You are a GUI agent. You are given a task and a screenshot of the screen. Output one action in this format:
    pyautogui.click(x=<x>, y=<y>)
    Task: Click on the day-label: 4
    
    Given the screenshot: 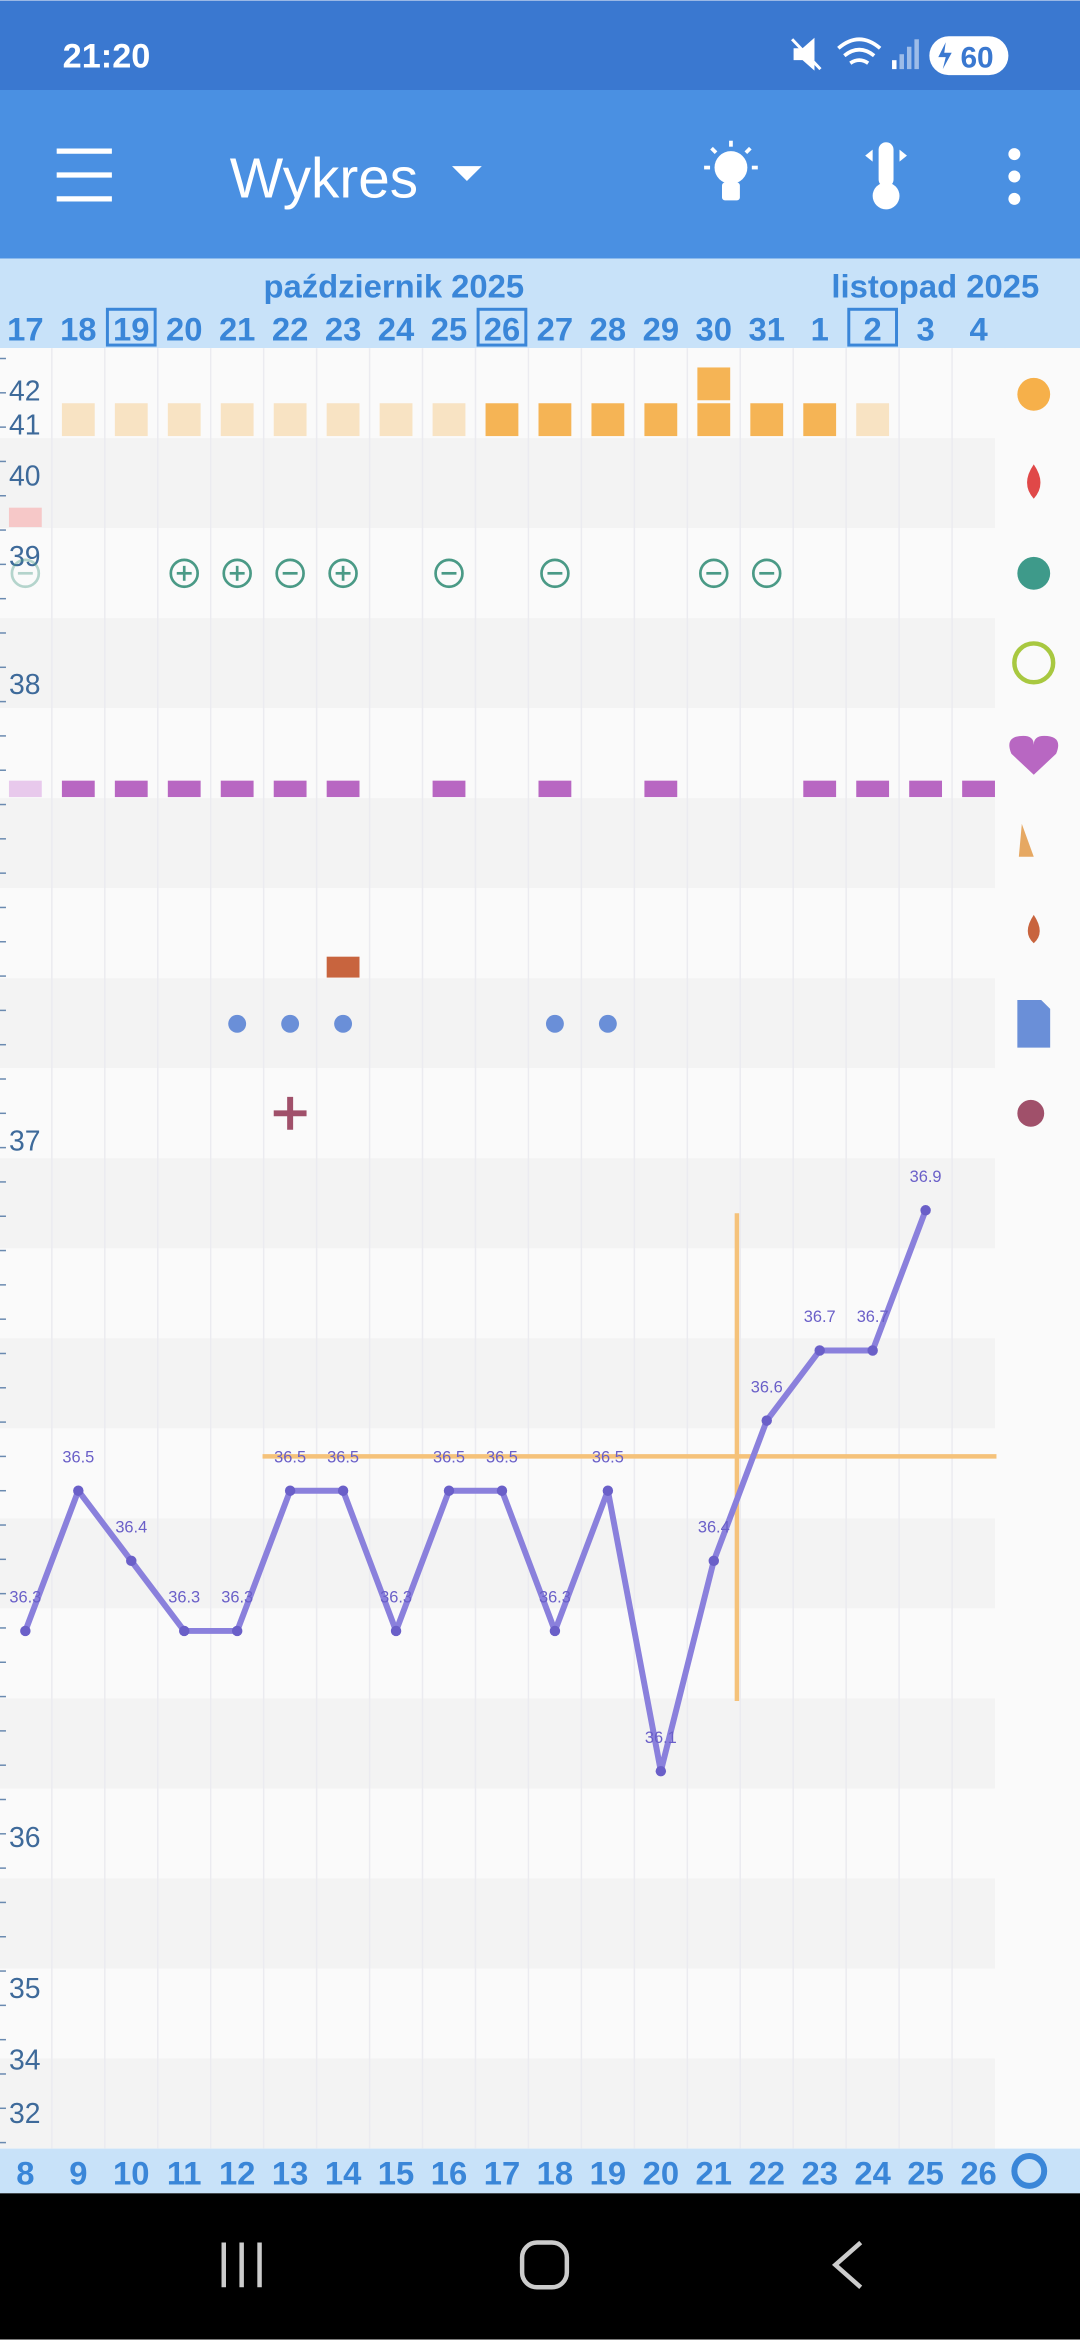 What is the action you would take?
    pyautogui.click(x=978, y=329)
    